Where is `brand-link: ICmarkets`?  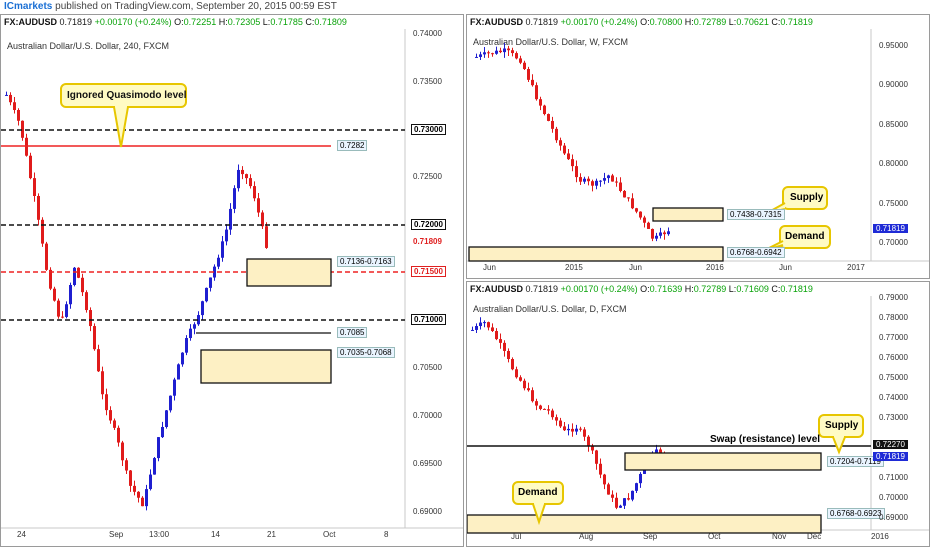 brand-link: ICmarkets is located at coordinates (28, 6).